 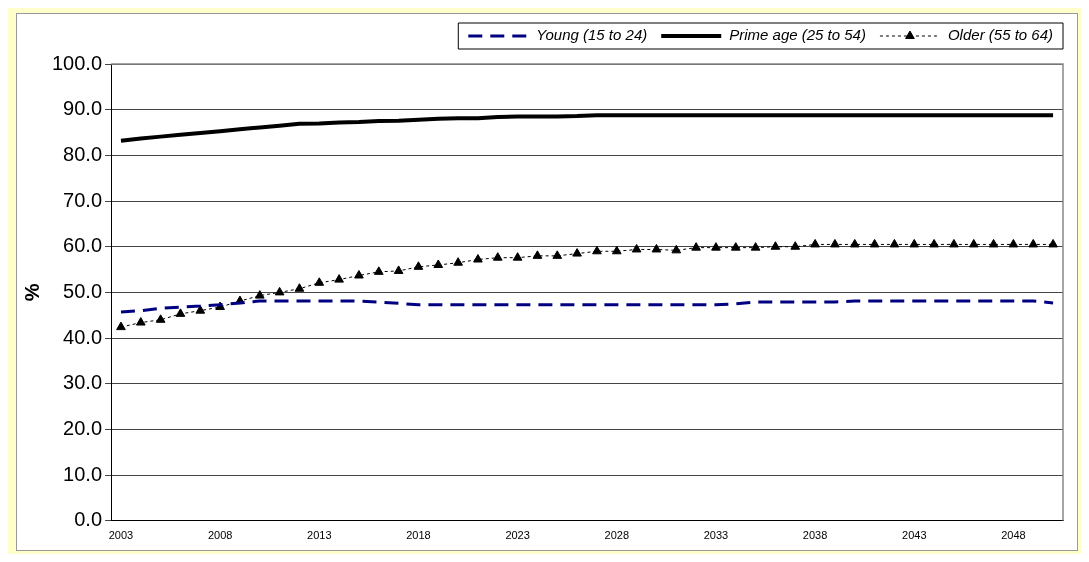 What do you see at coordinates (88, 519) in the screenshot?
I see `y-tick-label: 0.0` at bounding box center [88, 519].